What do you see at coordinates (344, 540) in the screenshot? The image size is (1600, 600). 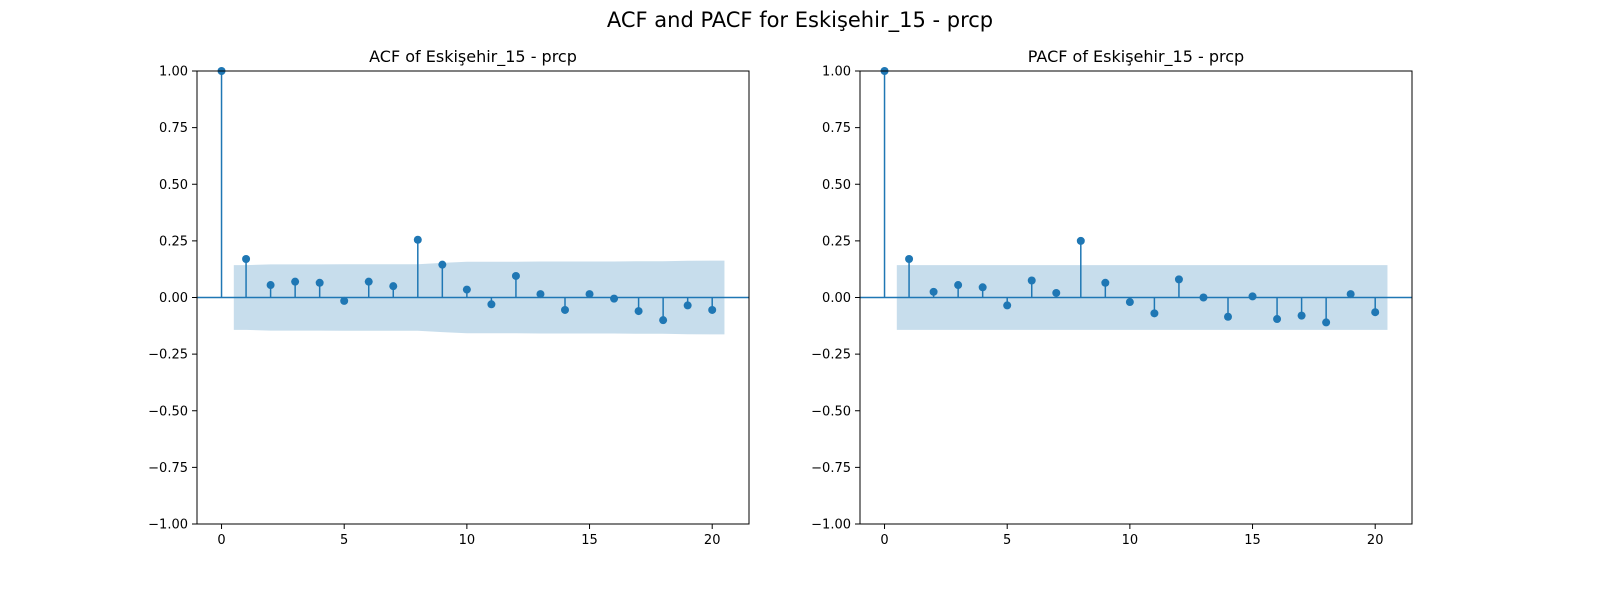 I see `acf-x-tick-label: 5` at bounding box center [344, 540].